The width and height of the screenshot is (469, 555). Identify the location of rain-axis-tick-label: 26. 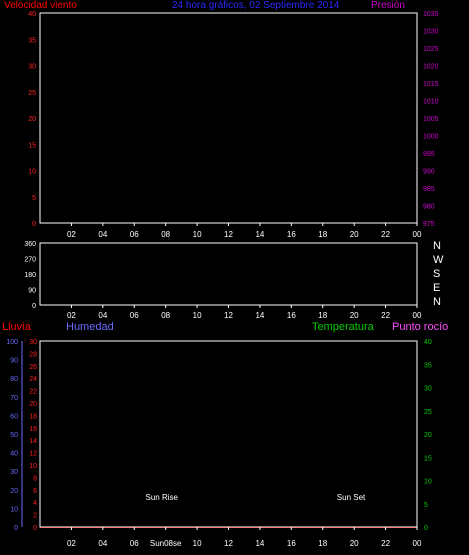
(33, 367).